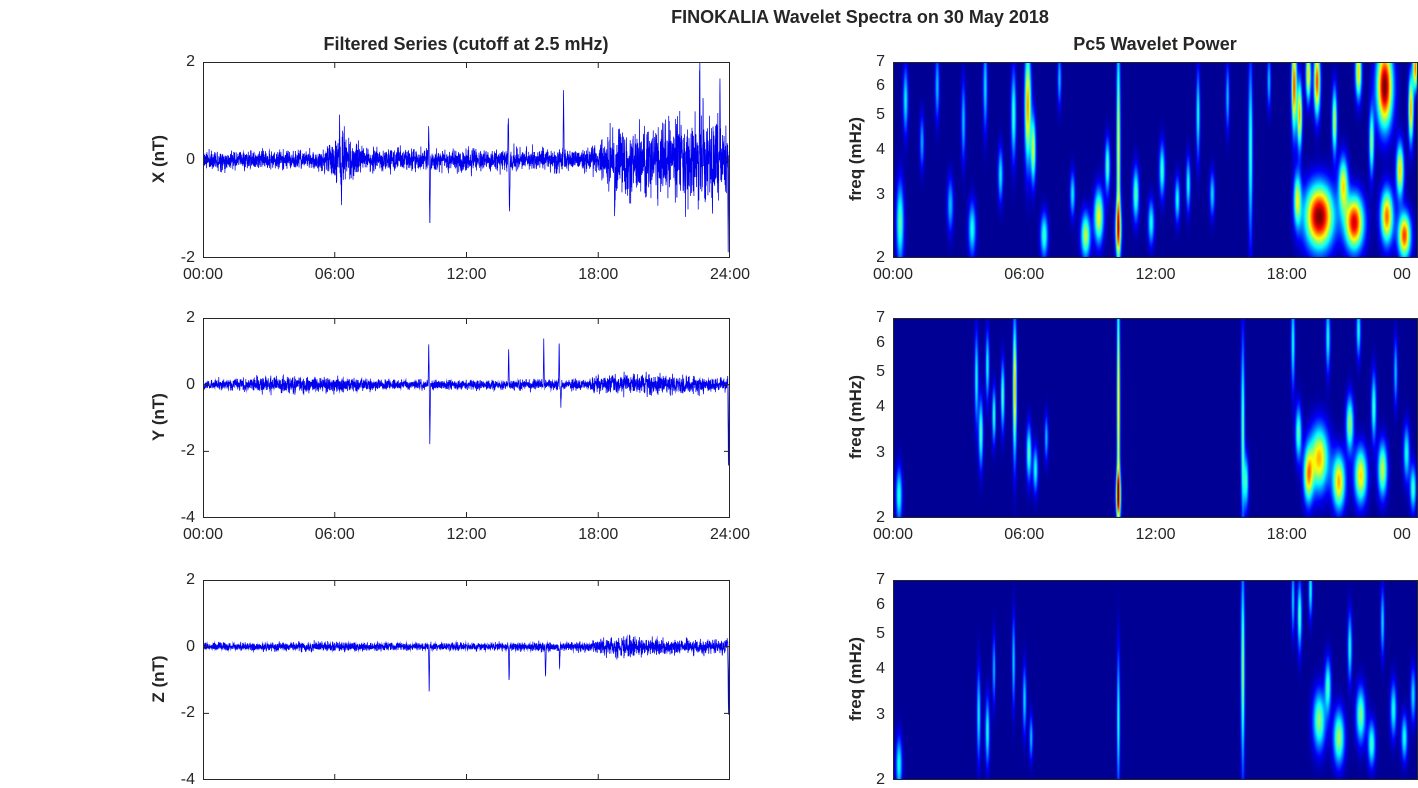  I want to click on z-wavelet-power-panel, so click(1155, 680).